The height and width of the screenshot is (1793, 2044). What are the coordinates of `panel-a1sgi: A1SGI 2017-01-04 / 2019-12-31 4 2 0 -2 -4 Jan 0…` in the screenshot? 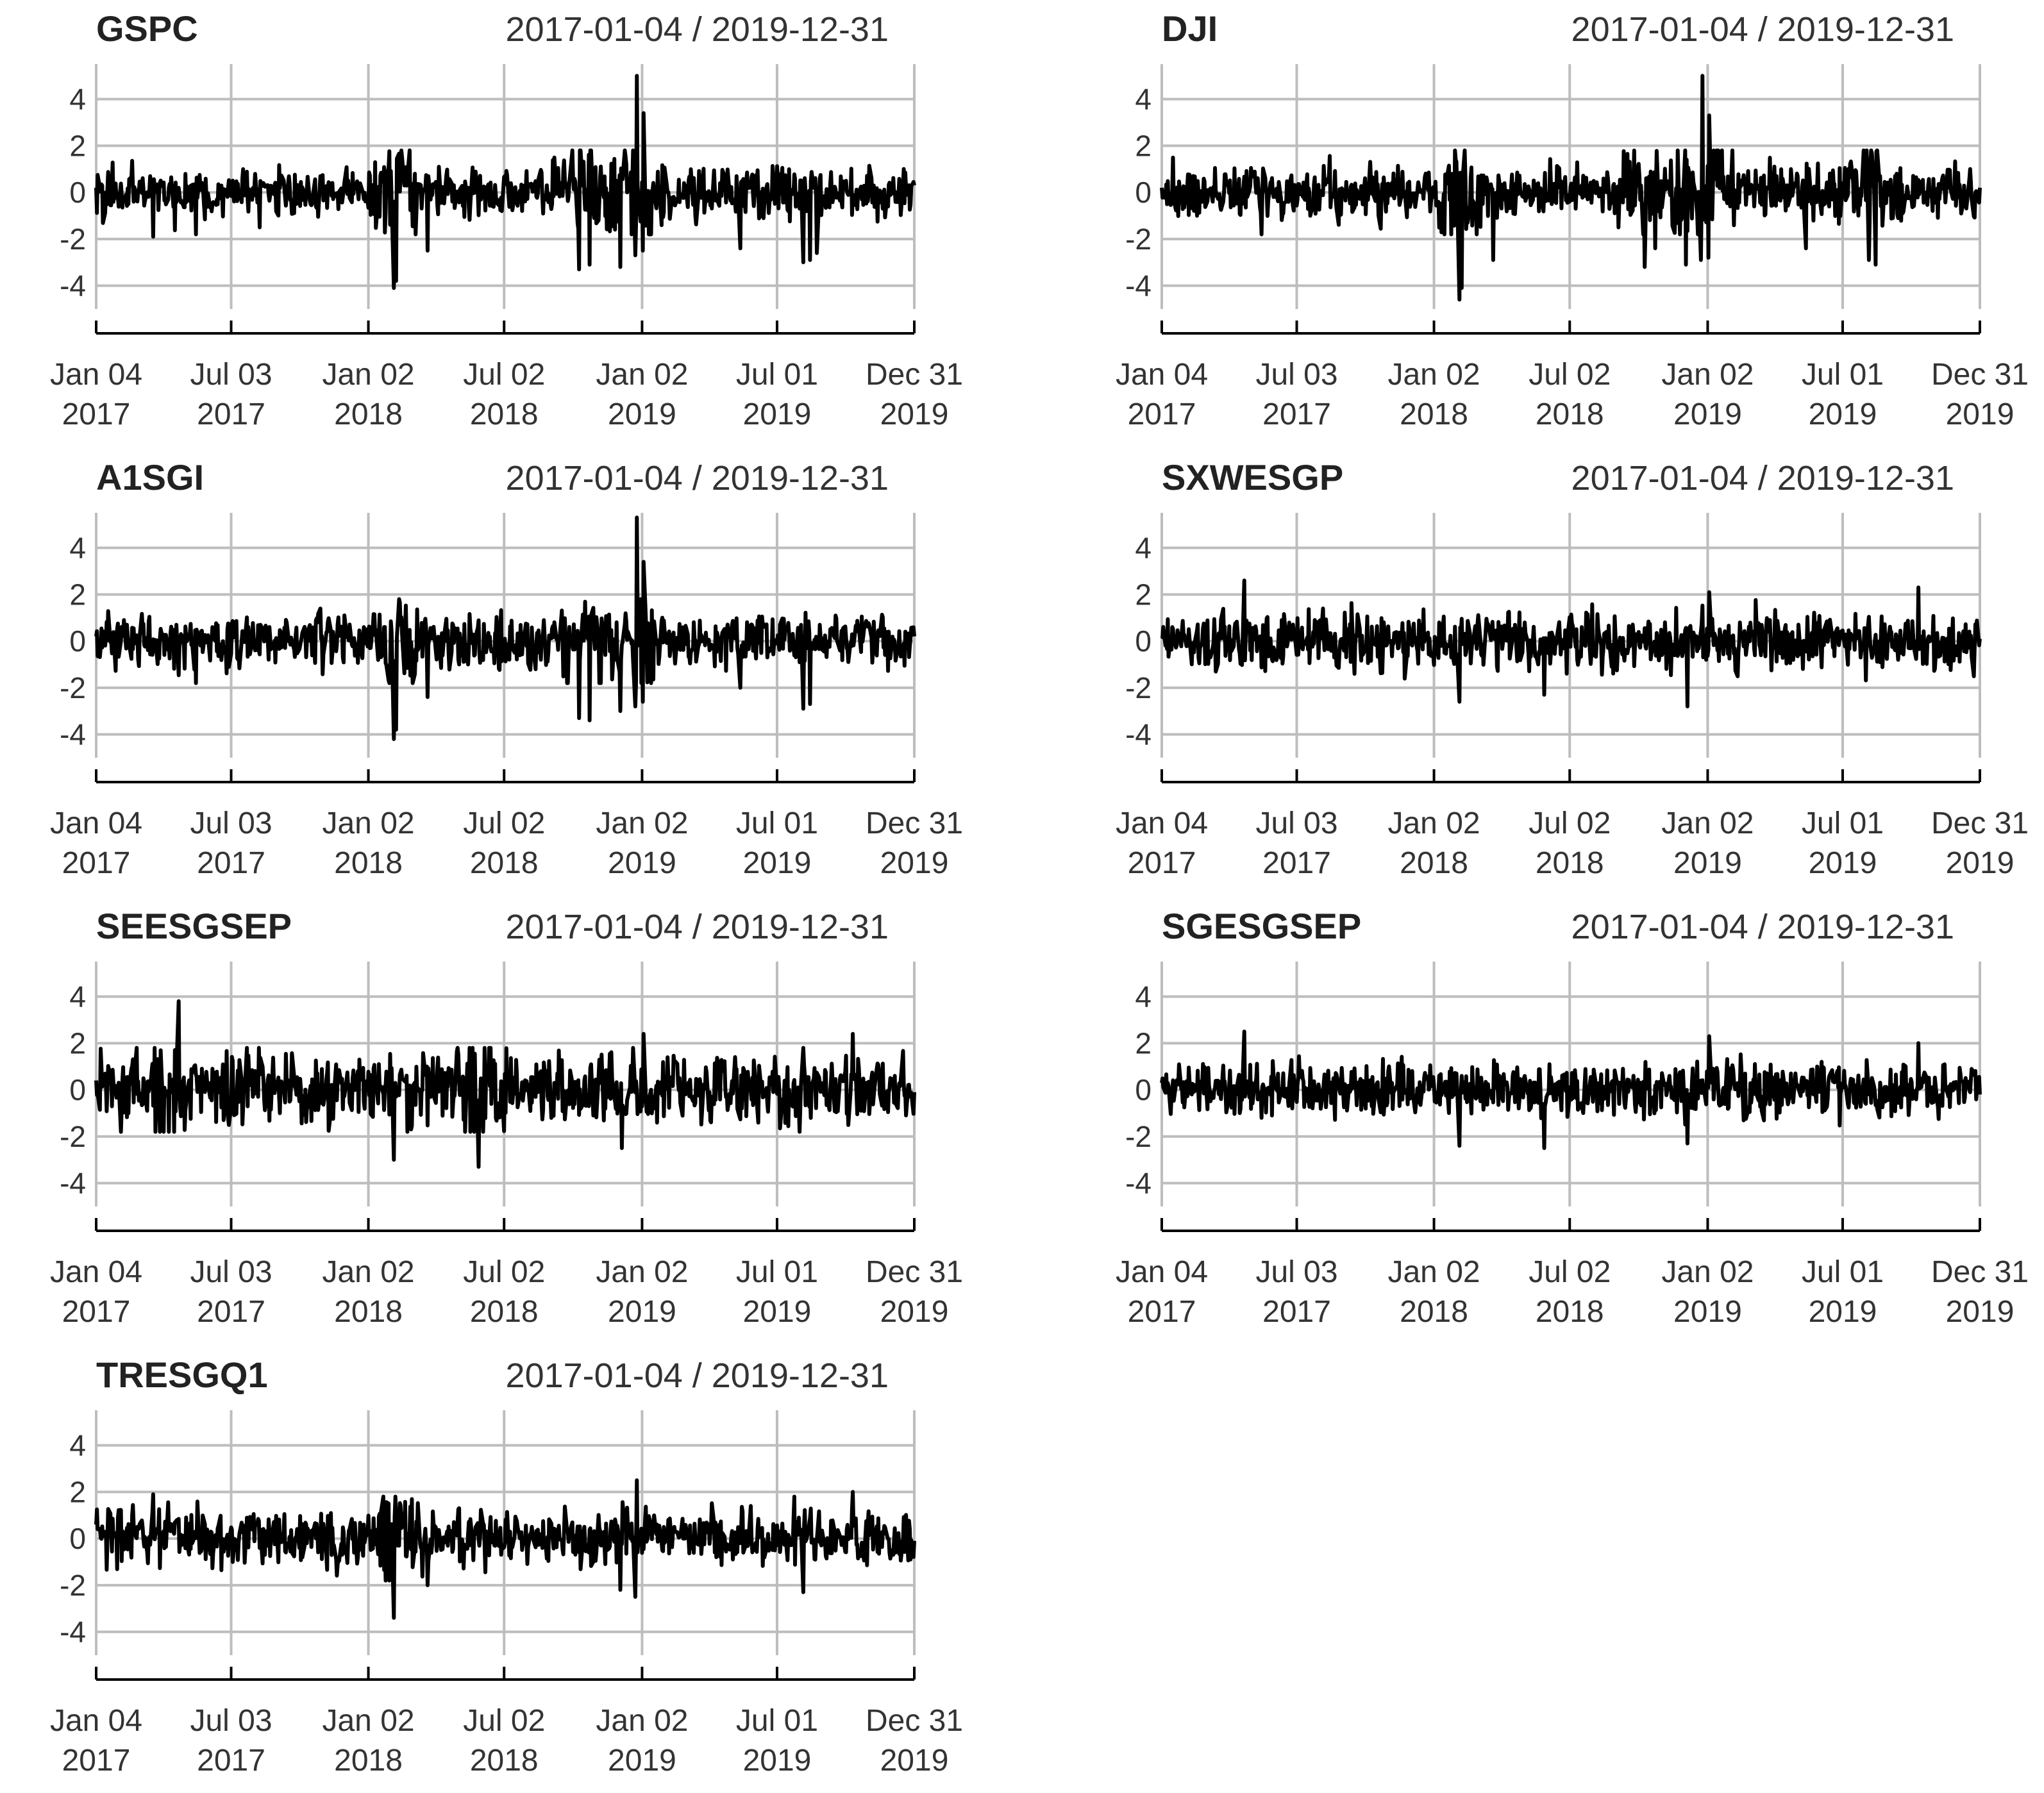 It's located at (506, 668).